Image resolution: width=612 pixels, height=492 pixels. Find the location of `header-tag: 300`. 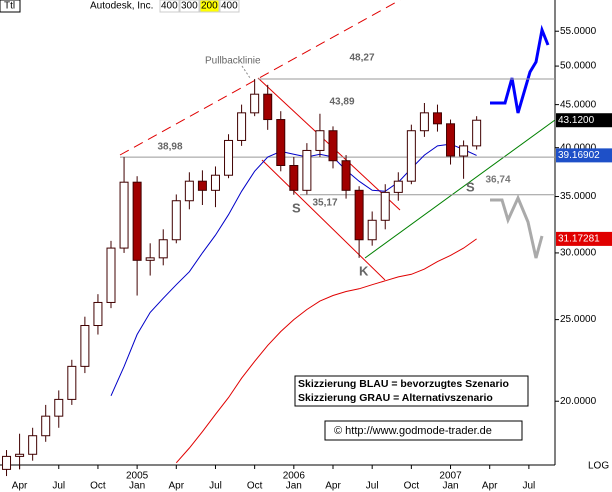

header-tag: 300 is located at coordinates (189, 6).